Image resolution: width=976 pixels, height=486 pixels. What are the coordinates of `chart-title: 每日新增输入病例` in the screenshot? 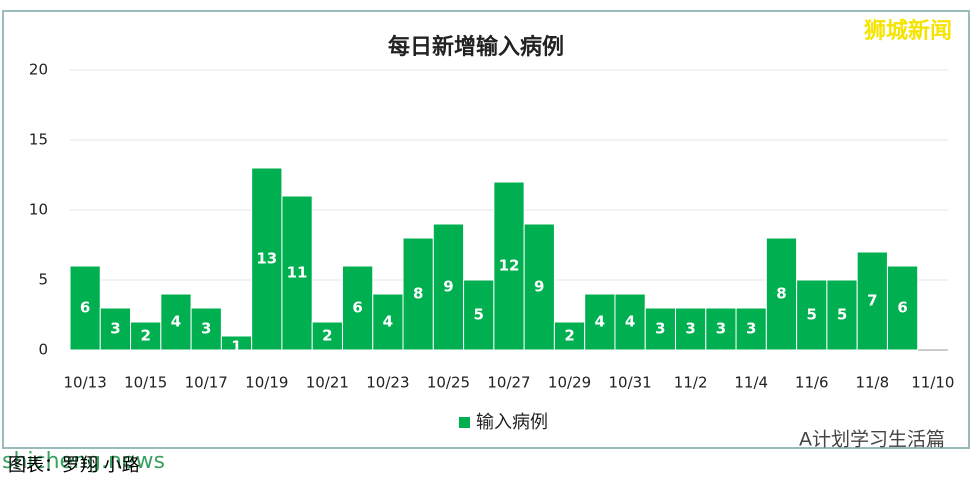 It's located at (476, 47).